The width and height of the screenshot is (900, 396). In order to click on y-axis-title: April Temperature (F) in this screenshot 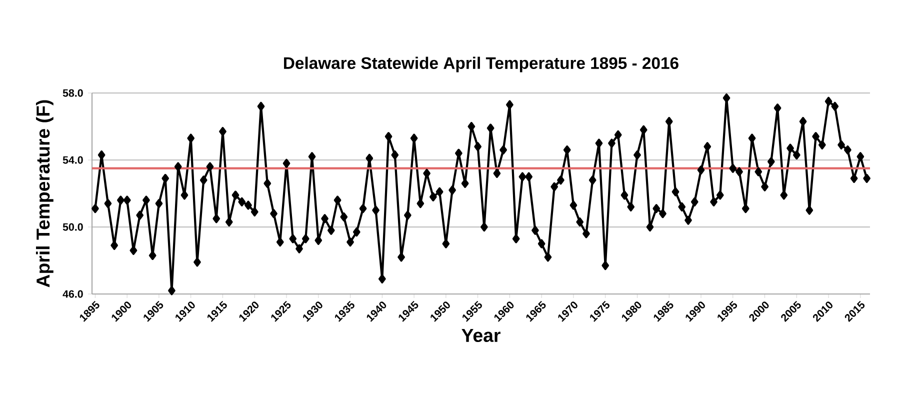, I will do `click(45, 194)`.